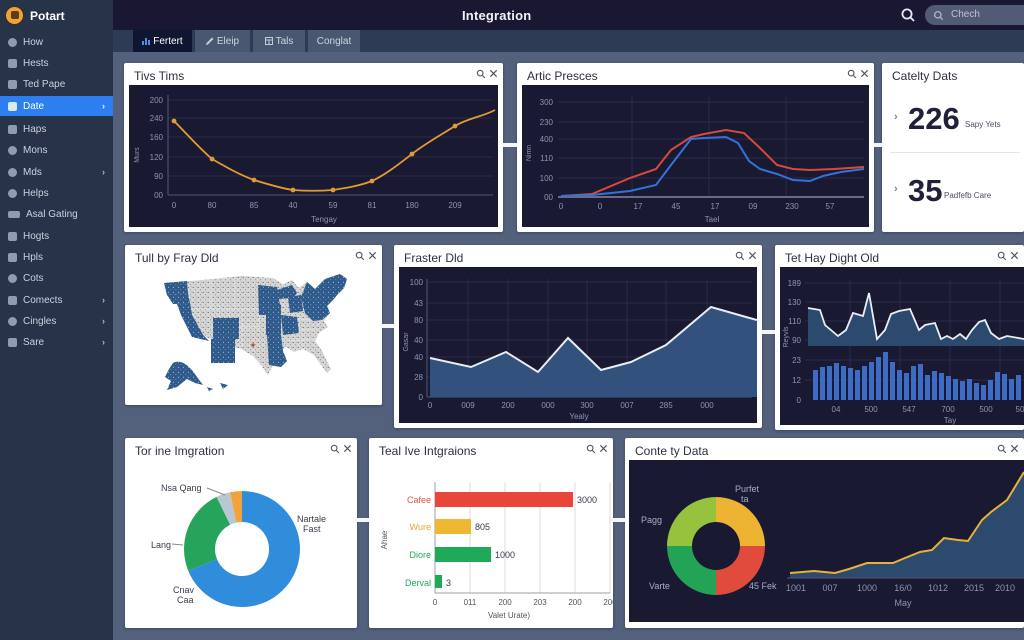  Describe the element at coordinates (659, 586) in the screenshot. I see `svg-text: Varte` at that location.